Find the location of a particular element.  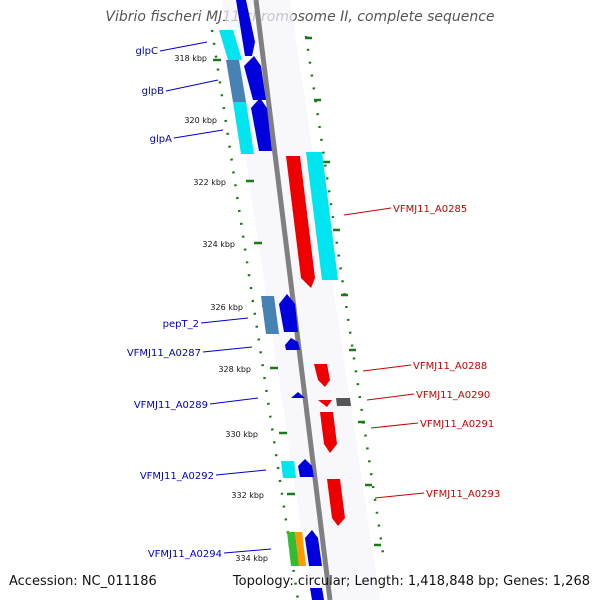

tick-label: 334 kbp is located at coordinates (251, 558).